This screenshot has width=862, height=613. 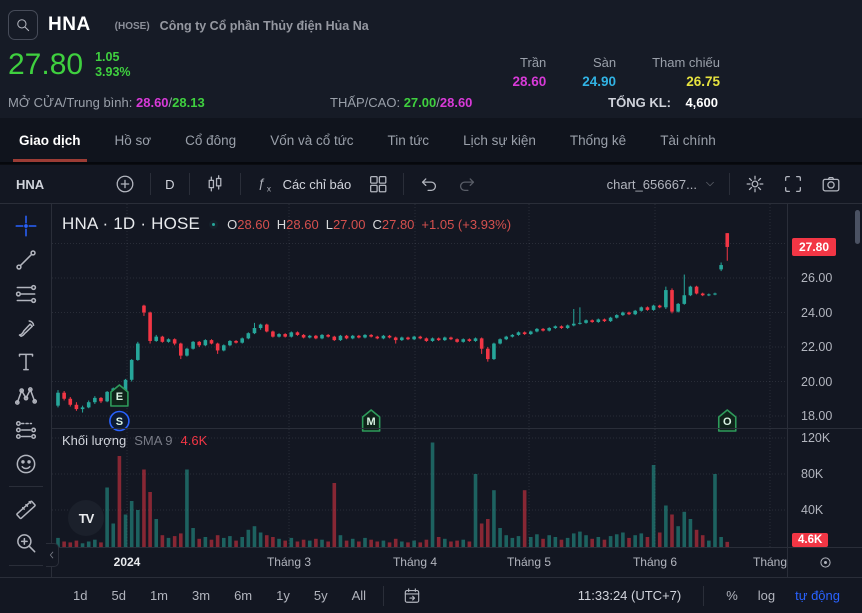 What do you see at coordinates (118, 595) in the screenshot?
I see `range-5d-button: 5d` at bounding box center [118, 595].